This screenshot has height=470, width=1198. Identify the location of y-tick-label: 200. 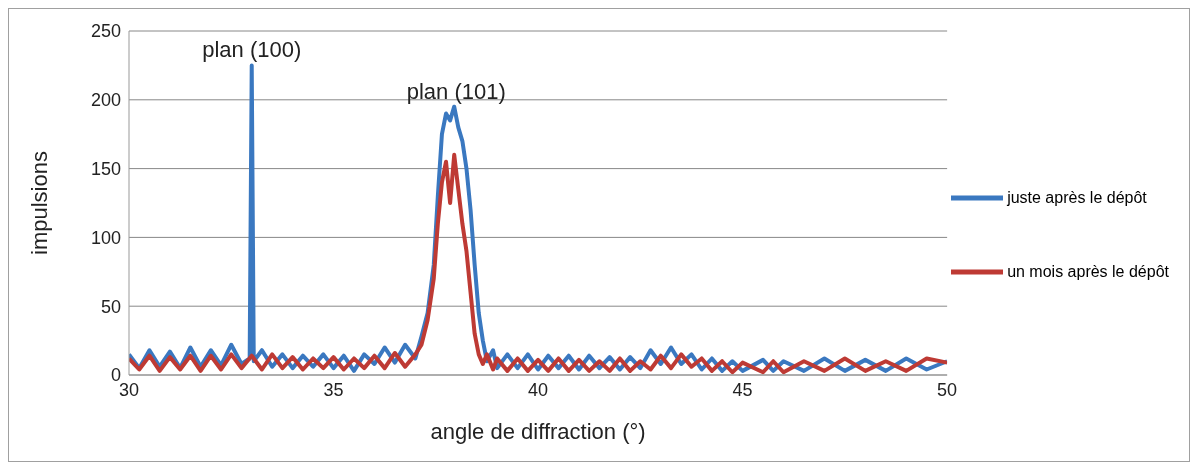
(105, 100).